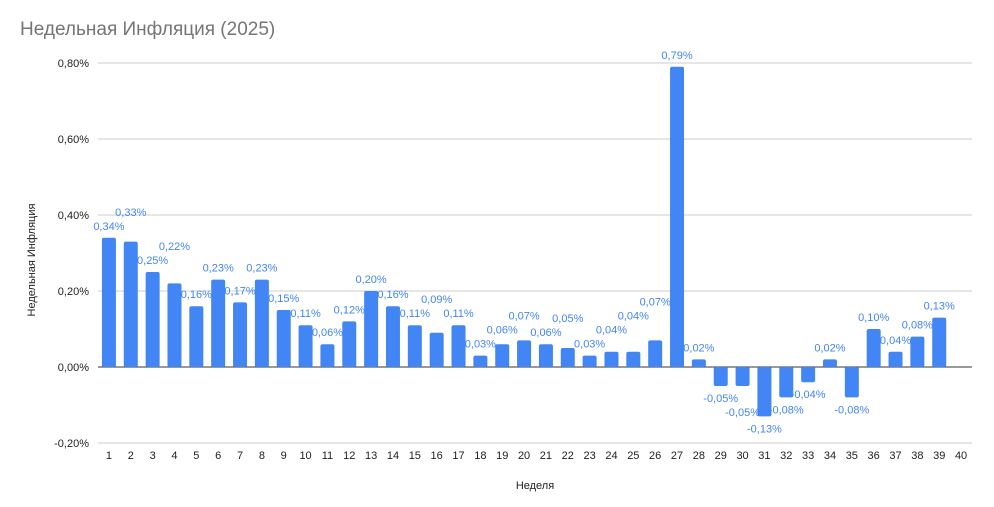 The height and width of the screenshot is (507, 994). What do you see at coordinates (676, 56) in the screenshot?
I see `data-label: 0,79%` at bounding box center [676, 56].